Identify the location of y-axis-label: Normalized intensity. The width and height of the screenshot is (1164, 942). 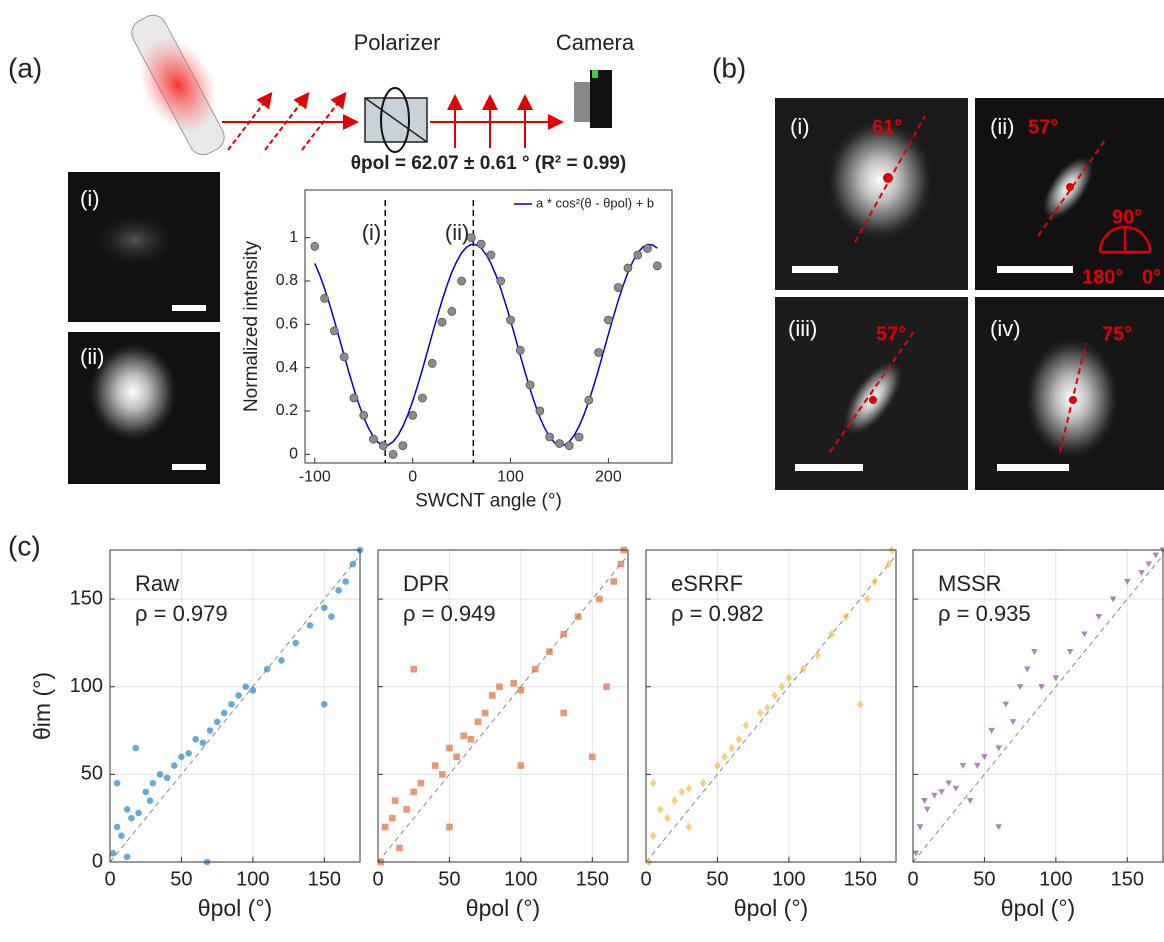
(251, 326).